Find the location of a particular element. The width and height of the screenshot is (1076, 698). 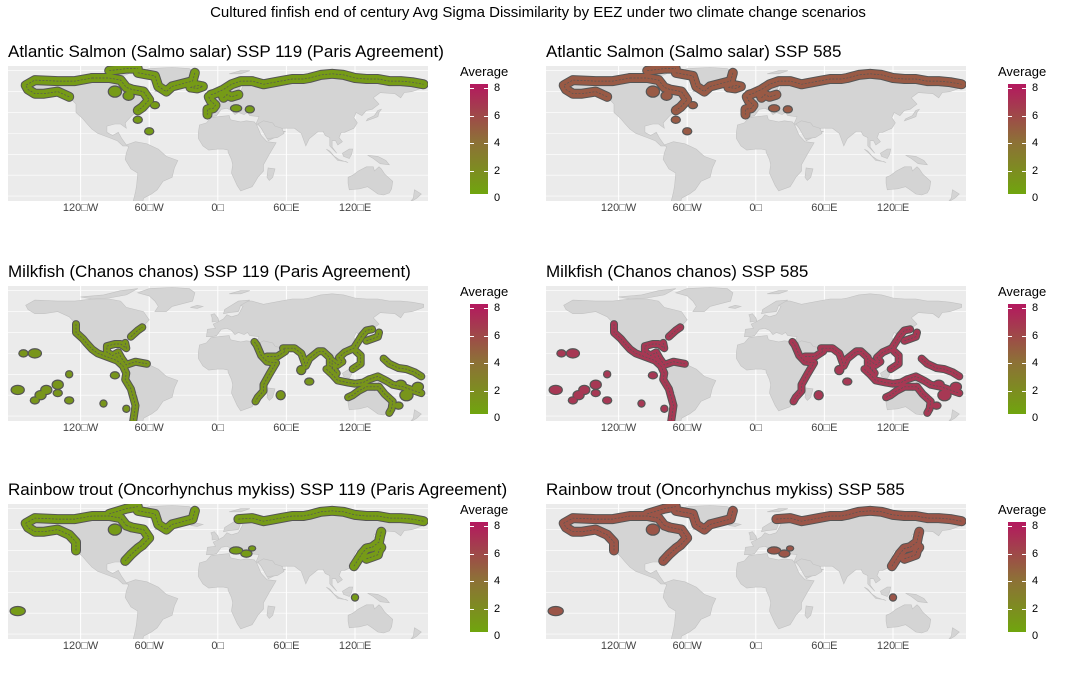

land-new-guinea is located at coordinates (916, 598).